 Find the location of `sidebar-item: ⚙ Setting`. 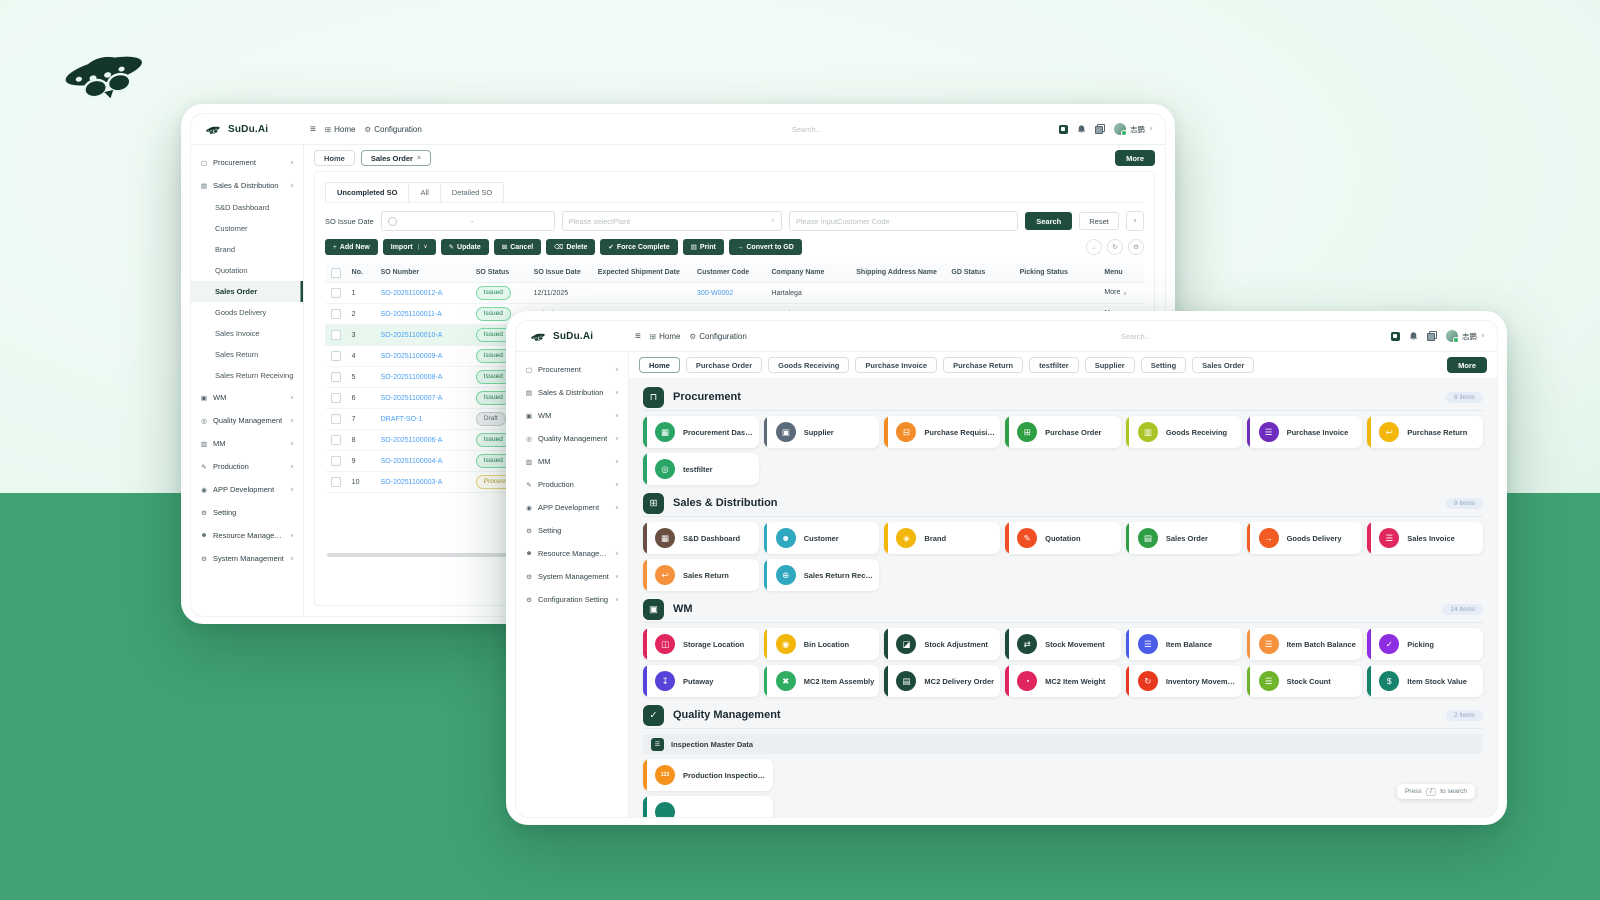

sidebar-item: ⚙ Setting is located at coordinates (572, 530).